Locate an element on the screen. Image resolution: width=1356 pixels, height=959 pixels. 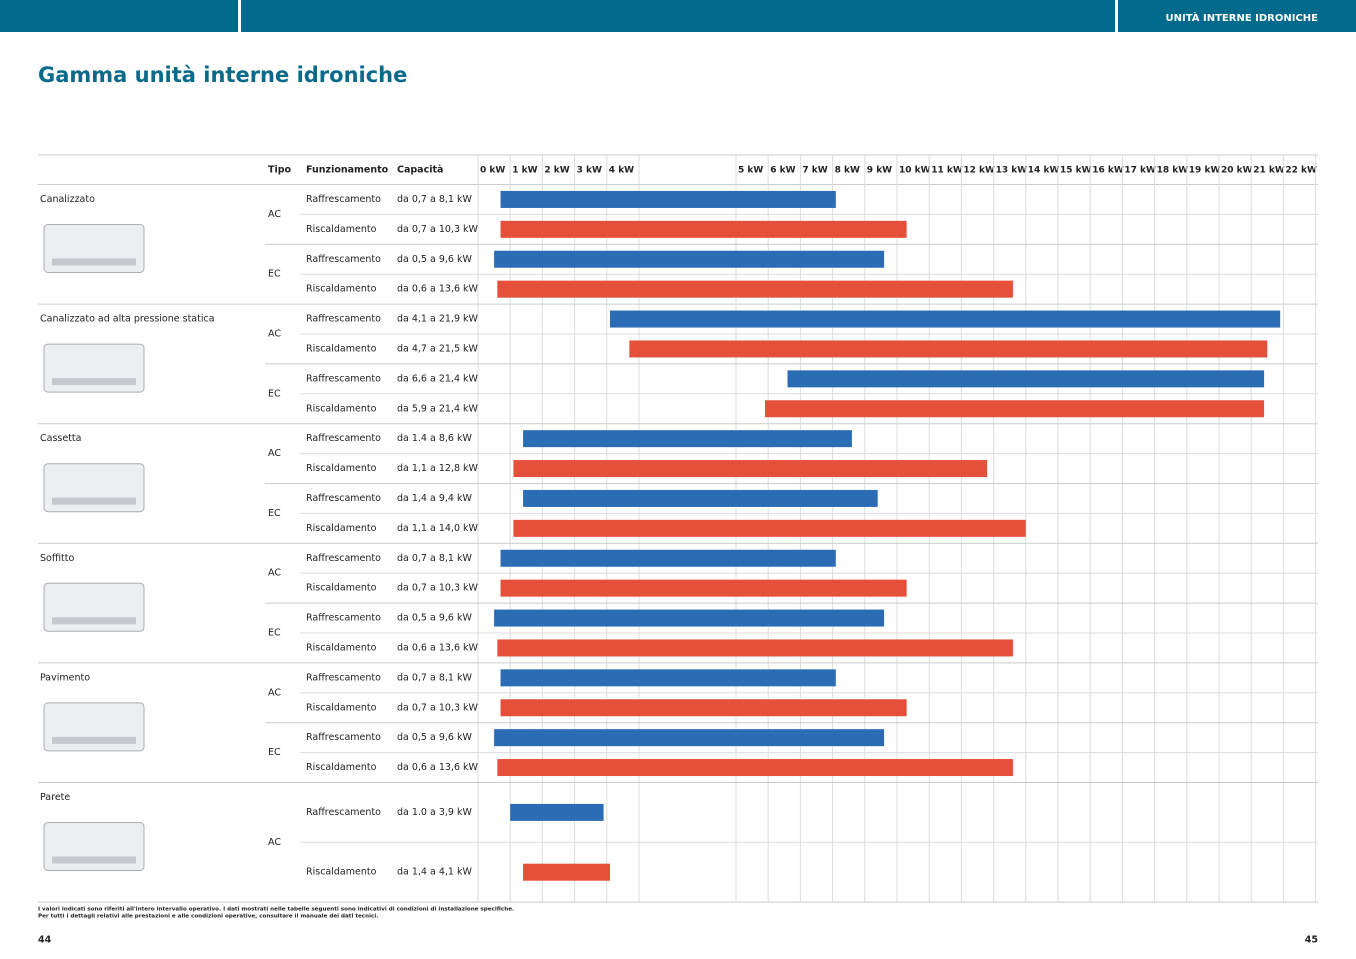
capacity: da 5,9 a 21,4 kW is located at coordinates (438, 408).